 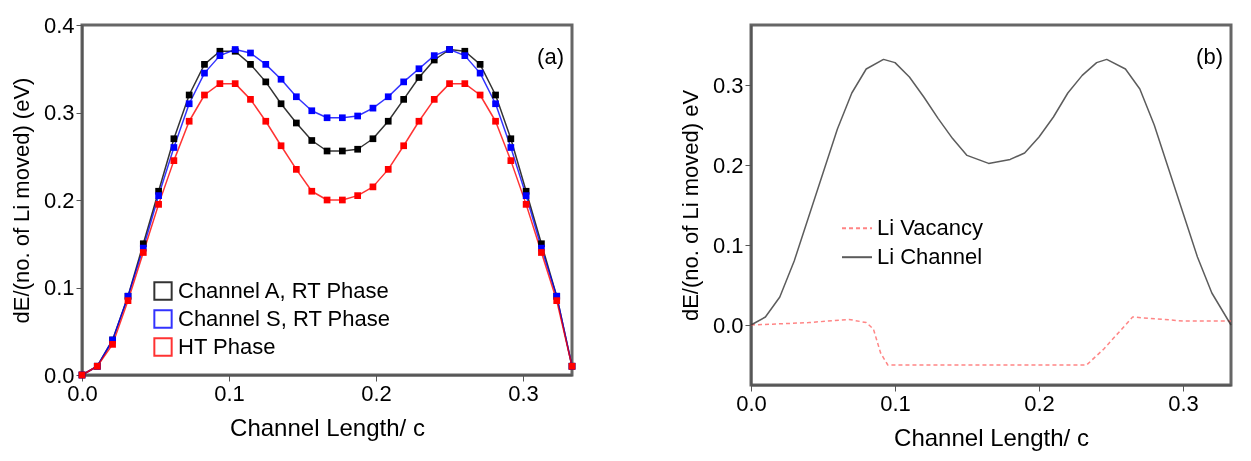 What do you see at coordinates (690, 205) in the screenshot?
I see `y-axis-title: dE/(no. of Li moved) eV` at bounding box center [690, 205].